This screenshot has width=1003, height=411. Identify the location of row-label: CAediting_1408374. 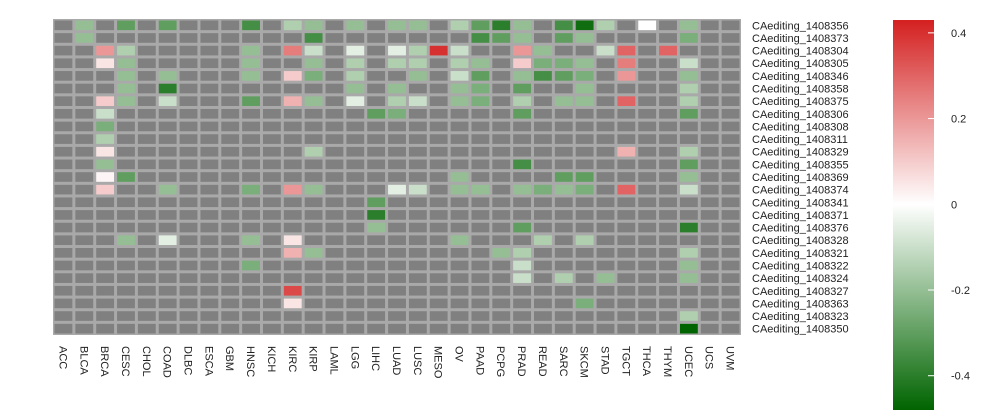
(800, 191).